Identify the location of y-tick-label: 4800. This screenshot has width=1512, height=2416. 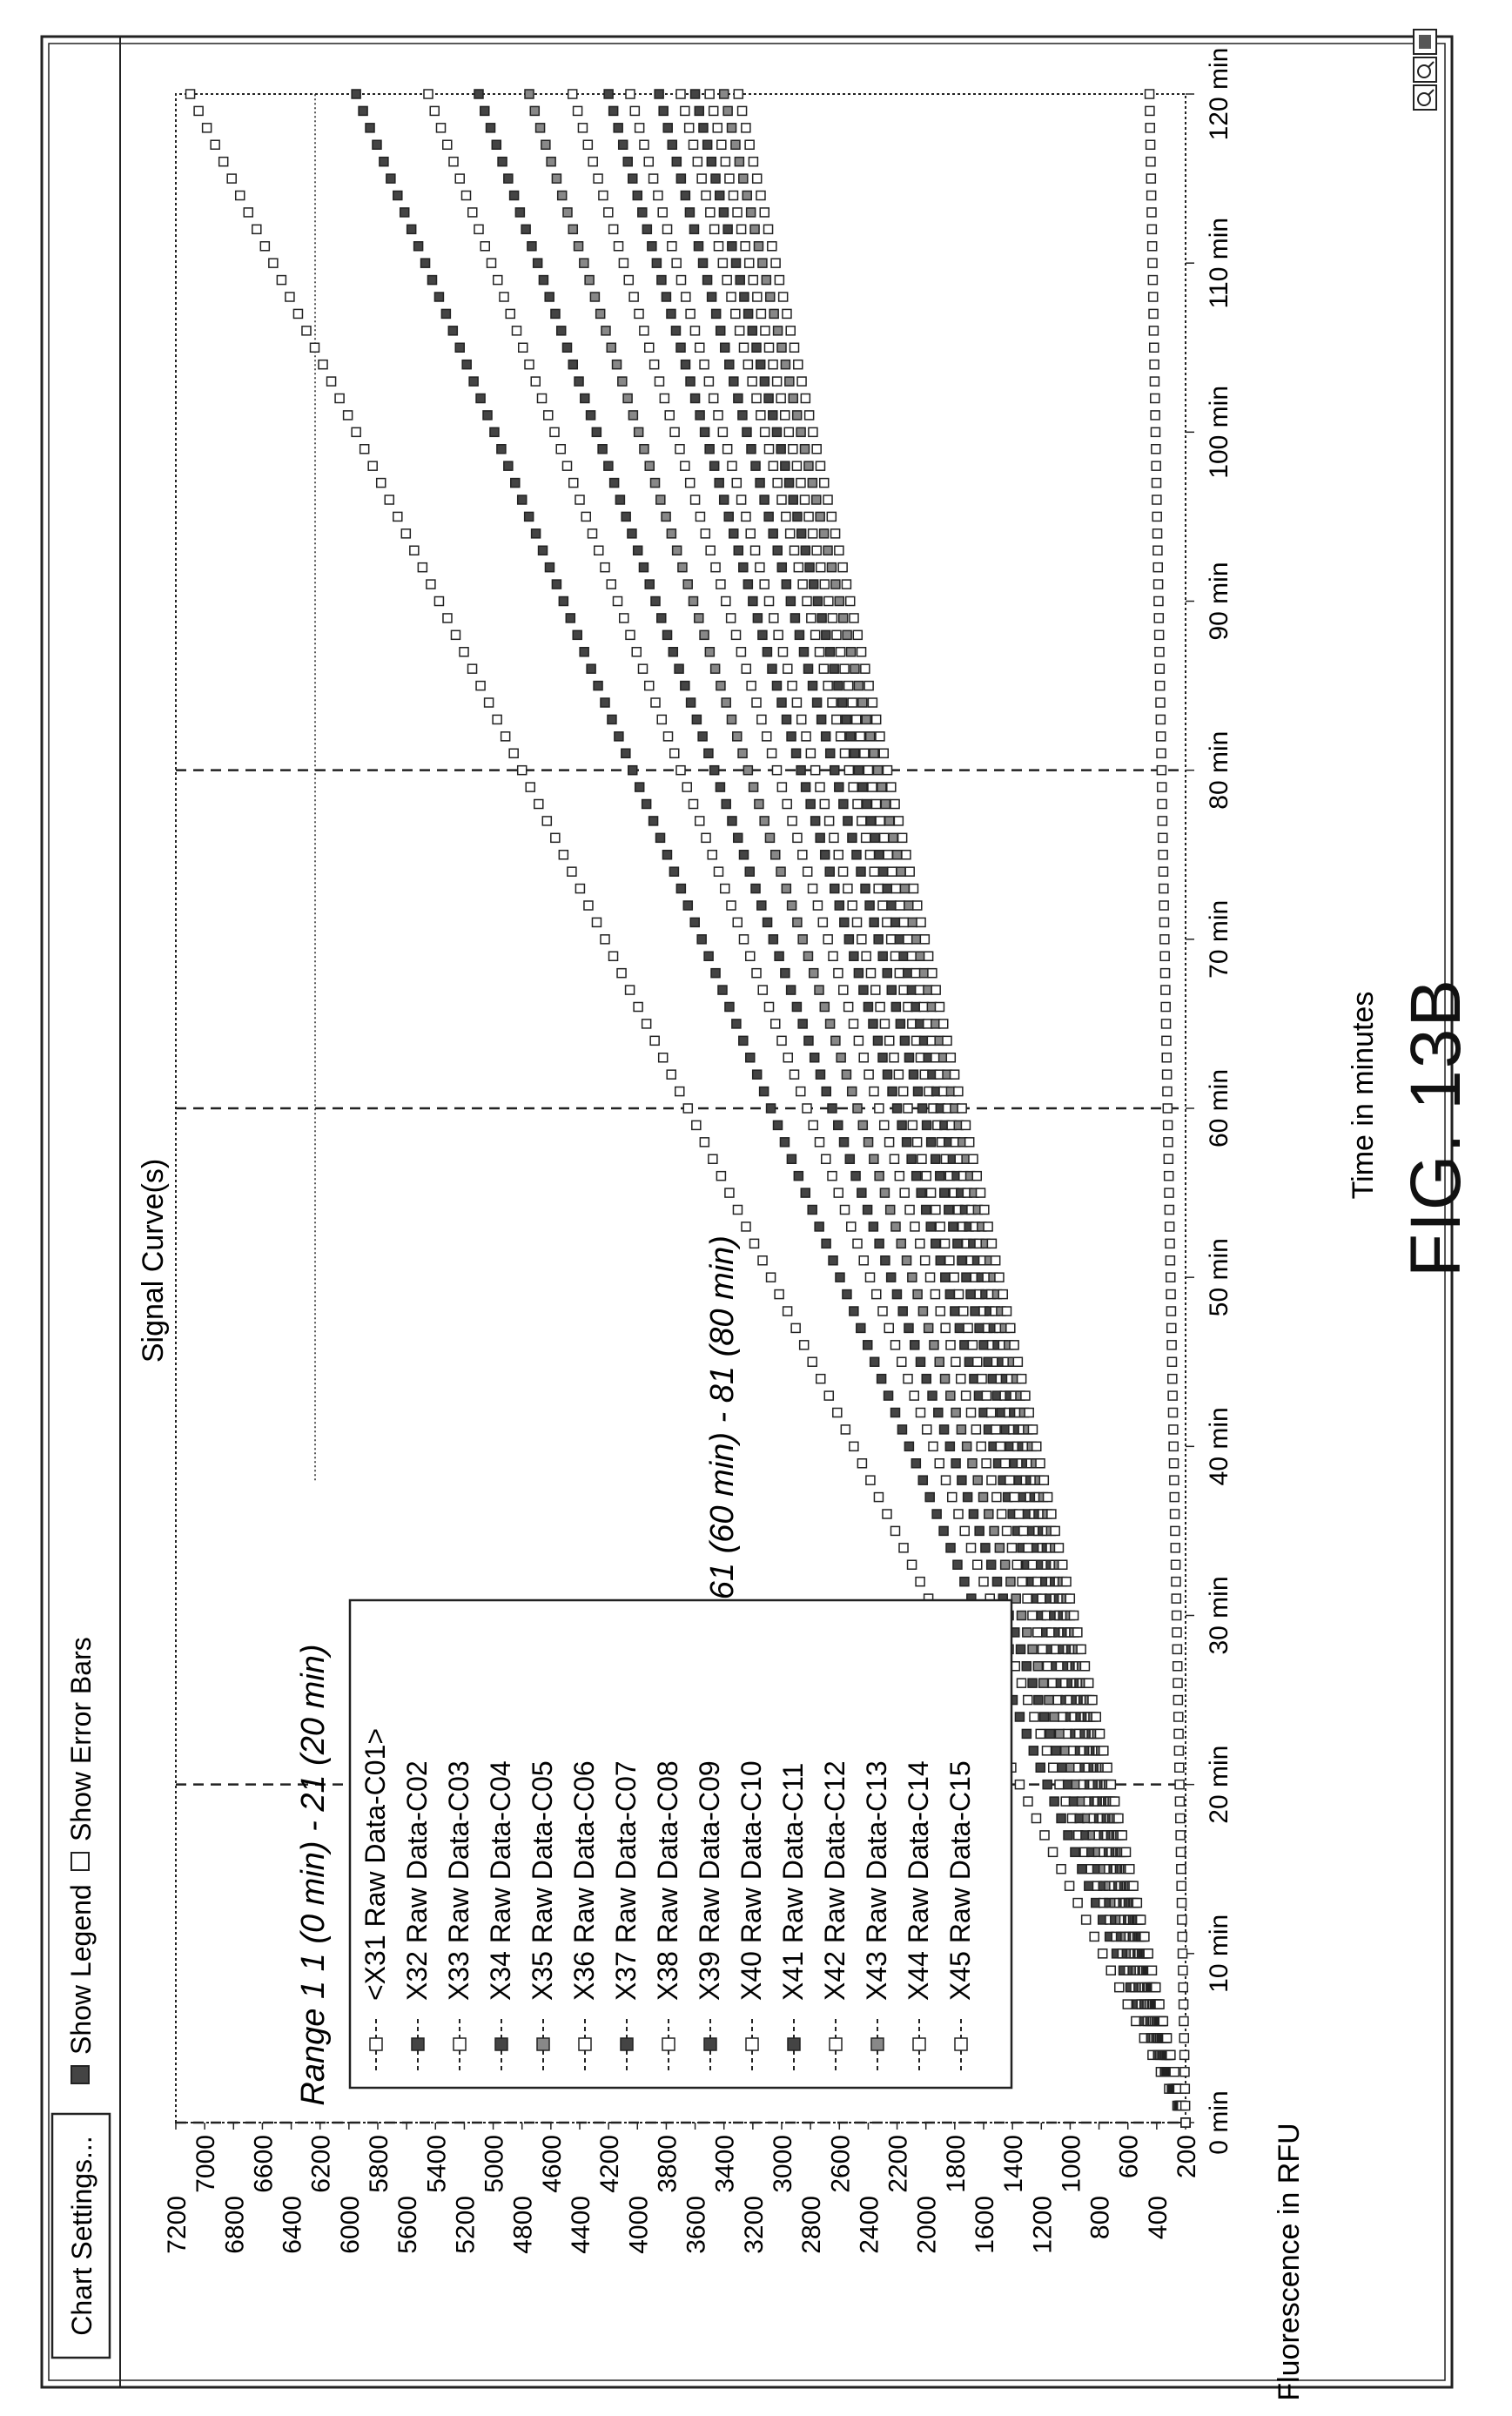
(523, 2225).